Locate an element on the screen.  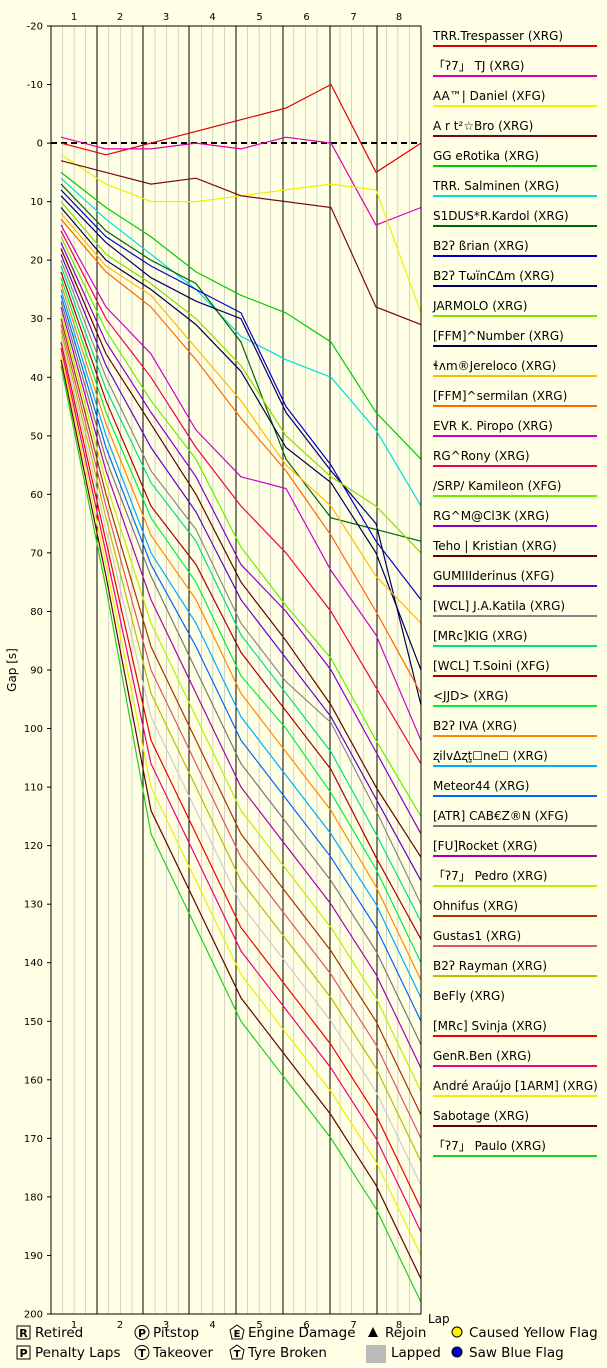
legend-entry-label: [FFM]^Number (XRG) is located at coordinates (498, 336).